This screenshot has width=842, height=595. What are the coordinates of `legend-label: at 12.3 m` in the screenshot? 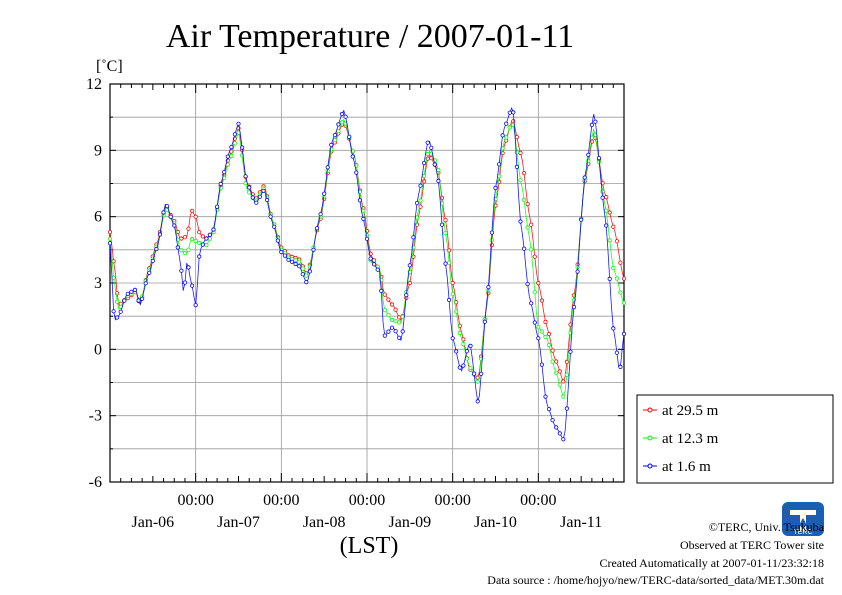 It's located at (690, 439).